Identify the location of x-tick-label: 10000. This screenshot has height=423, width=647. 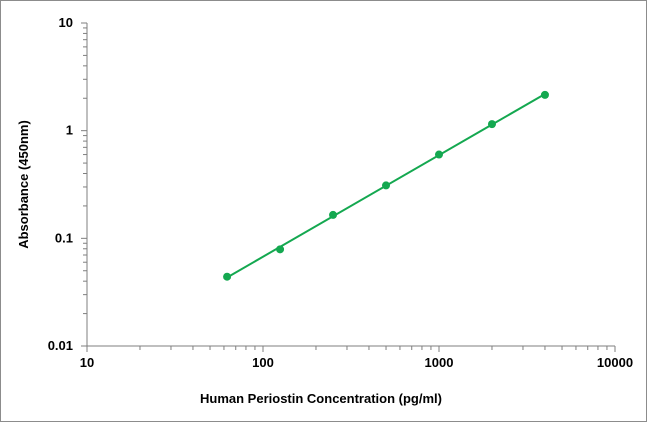
(615, 362).